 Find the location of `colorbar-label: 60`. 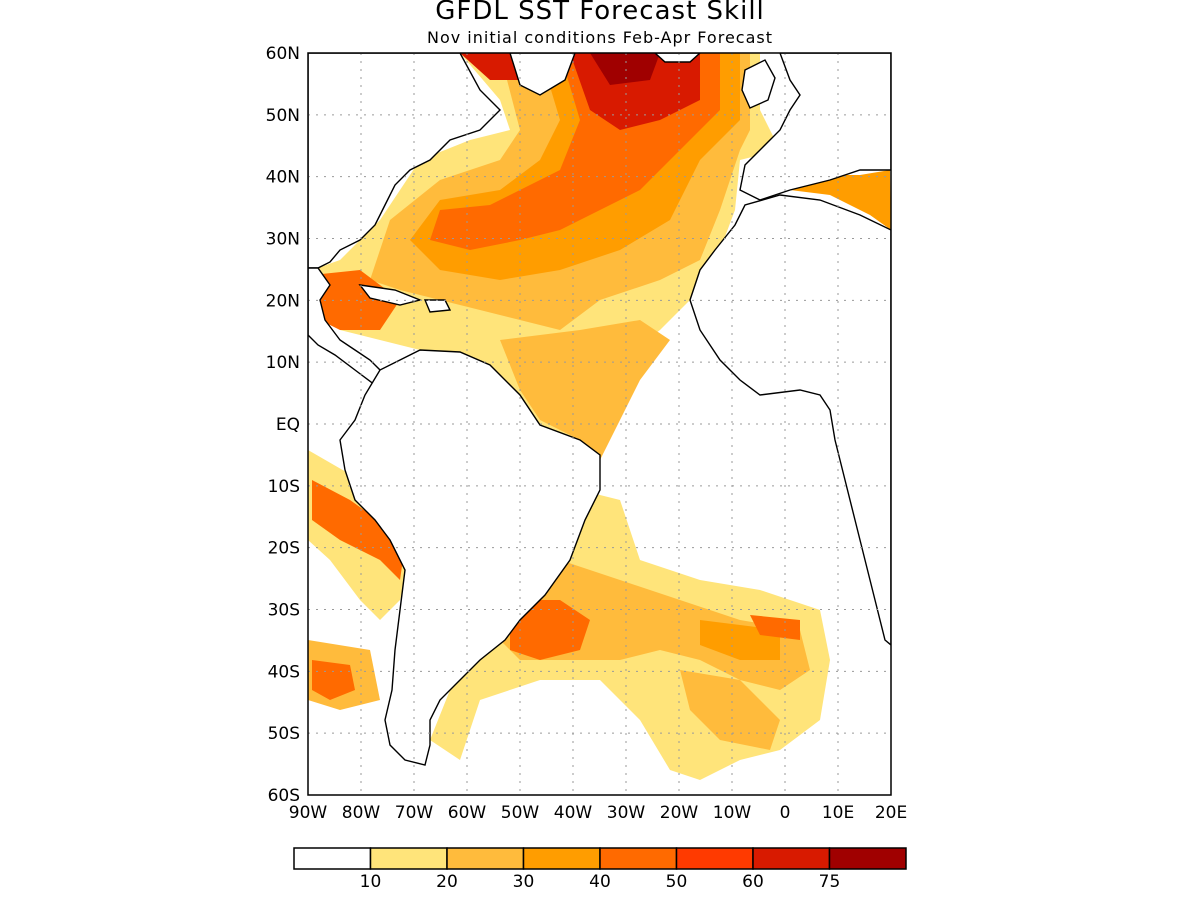

colorbar-label: 60 is located at coordinates (753, 882).